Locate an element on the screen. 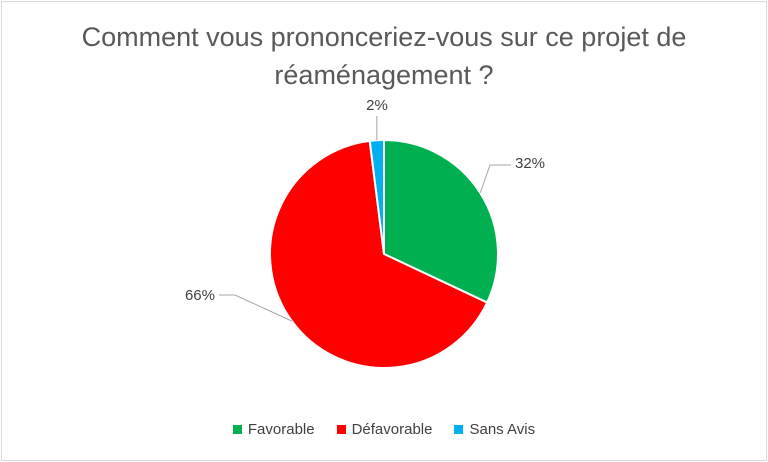 The width and height of the screenshot is (768, 462). legend-label: Sans Avis is located at coordinates (502, 429).